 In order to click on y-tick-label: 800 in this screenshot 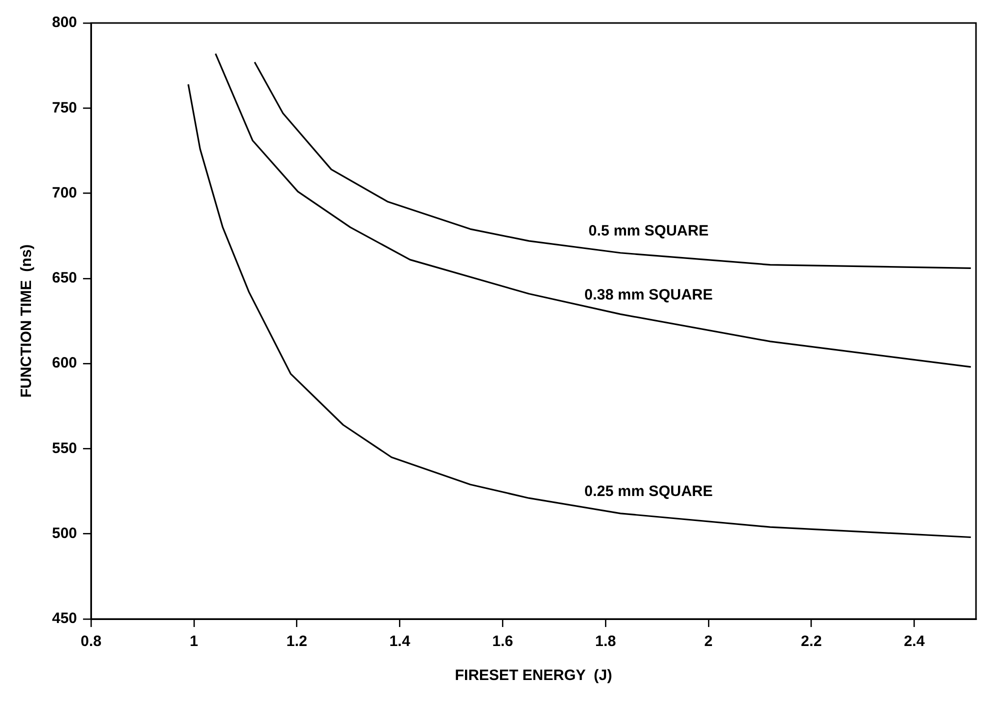, I will do `click(65, 23)`.